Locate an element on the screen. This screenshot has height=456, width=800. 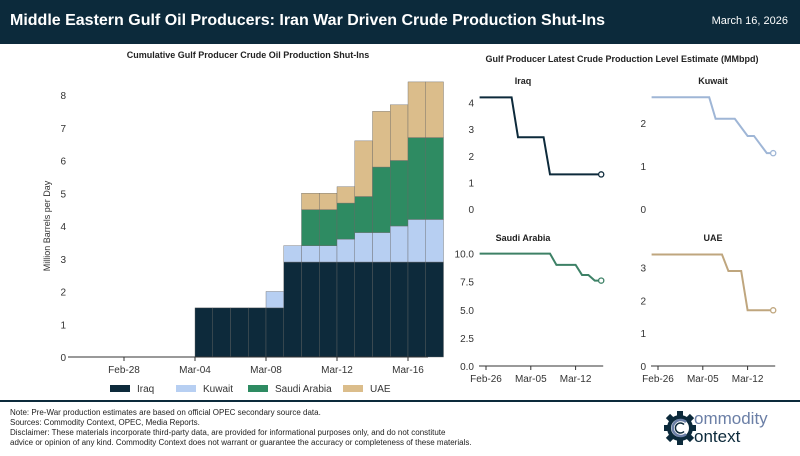
panel-title: Saudi Arabia is located at coordinates (524, 238).